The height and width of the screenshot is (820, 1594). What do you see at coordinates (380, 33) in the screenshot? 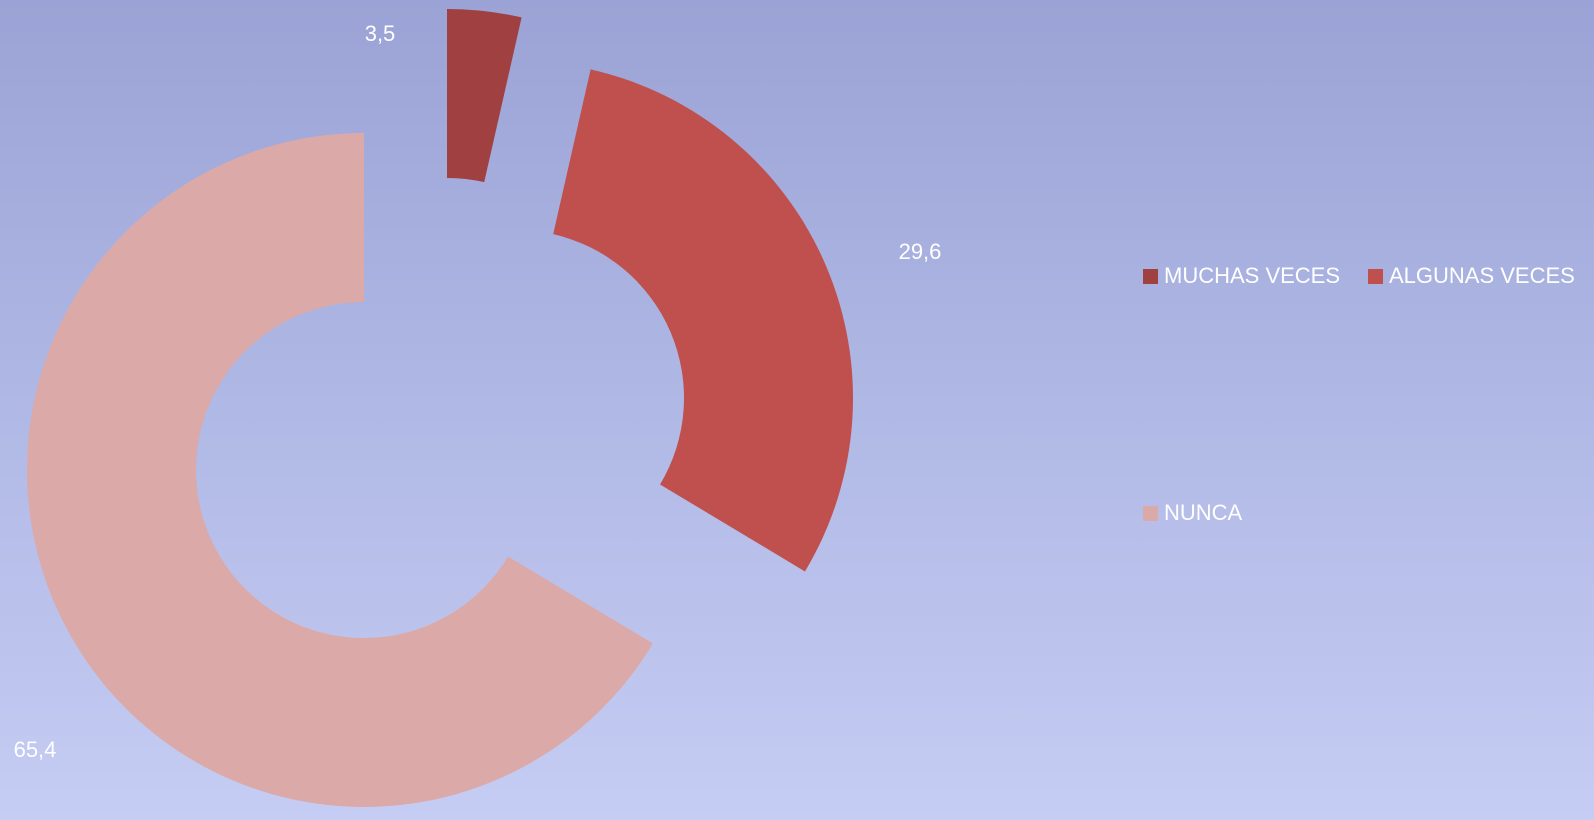
I see `data-label: 3,5` at bounding box center [380, 33].